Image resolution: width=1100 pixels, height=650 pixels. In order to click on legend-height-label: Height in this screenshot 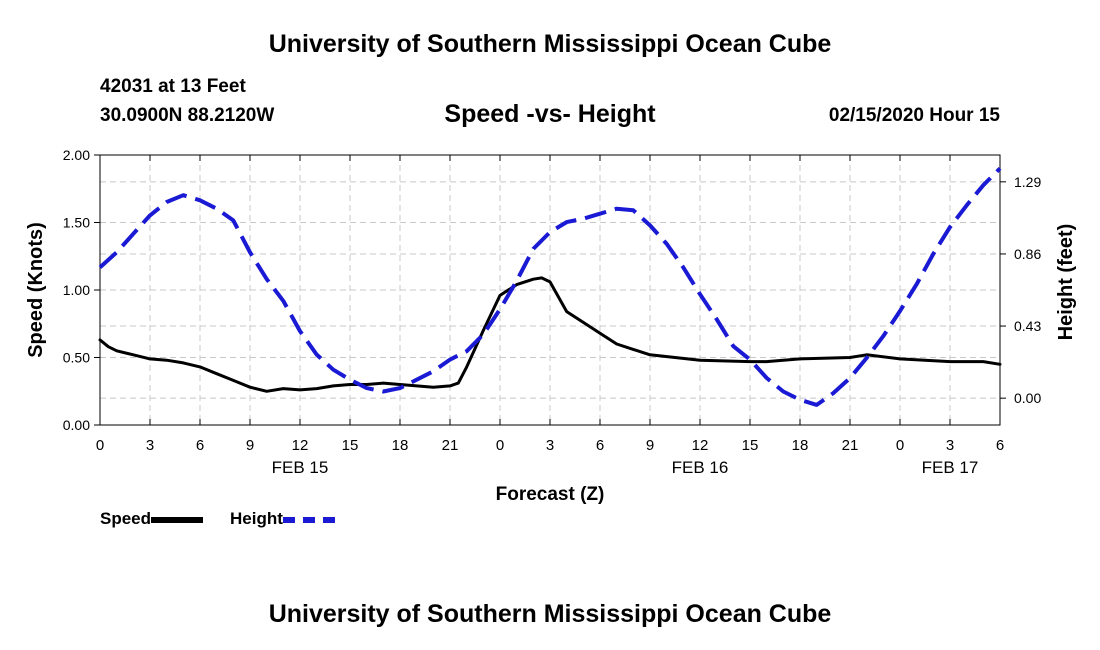, I will do `click(256, 518)`.